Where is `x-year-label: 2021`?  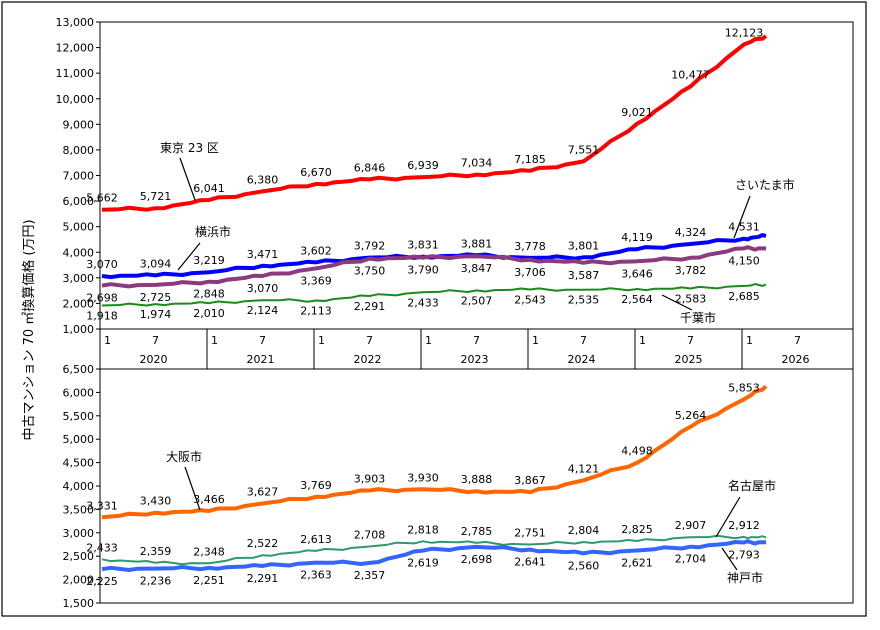 x-year-label: 2021 is located at coordinates (261, 359).